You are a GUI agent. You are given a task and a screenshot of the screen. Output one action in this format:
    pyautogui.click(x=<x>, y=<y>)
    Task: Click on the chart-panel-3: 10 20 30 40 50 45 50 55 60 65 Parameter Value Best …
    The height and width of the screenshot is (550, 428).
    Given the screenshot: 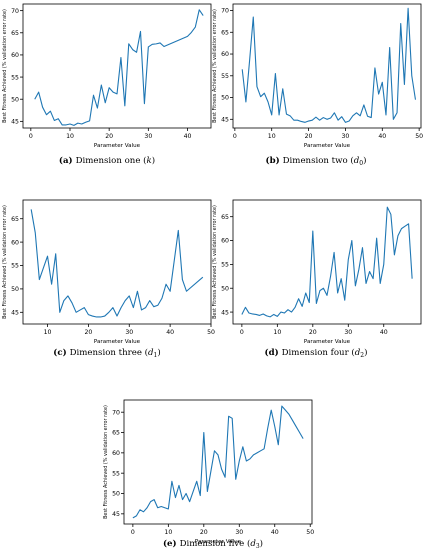 What is the action you would take?
    pyautogui.click(x=108, y=279)
    